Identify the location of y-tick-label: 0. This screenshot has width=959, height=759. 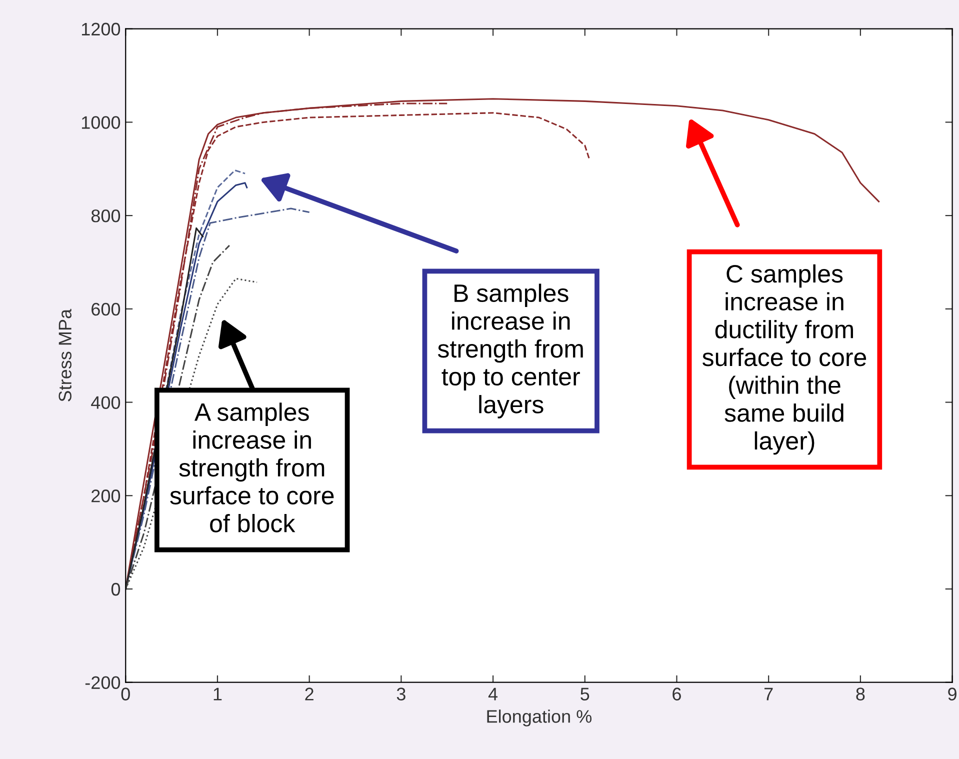
(115, 589).